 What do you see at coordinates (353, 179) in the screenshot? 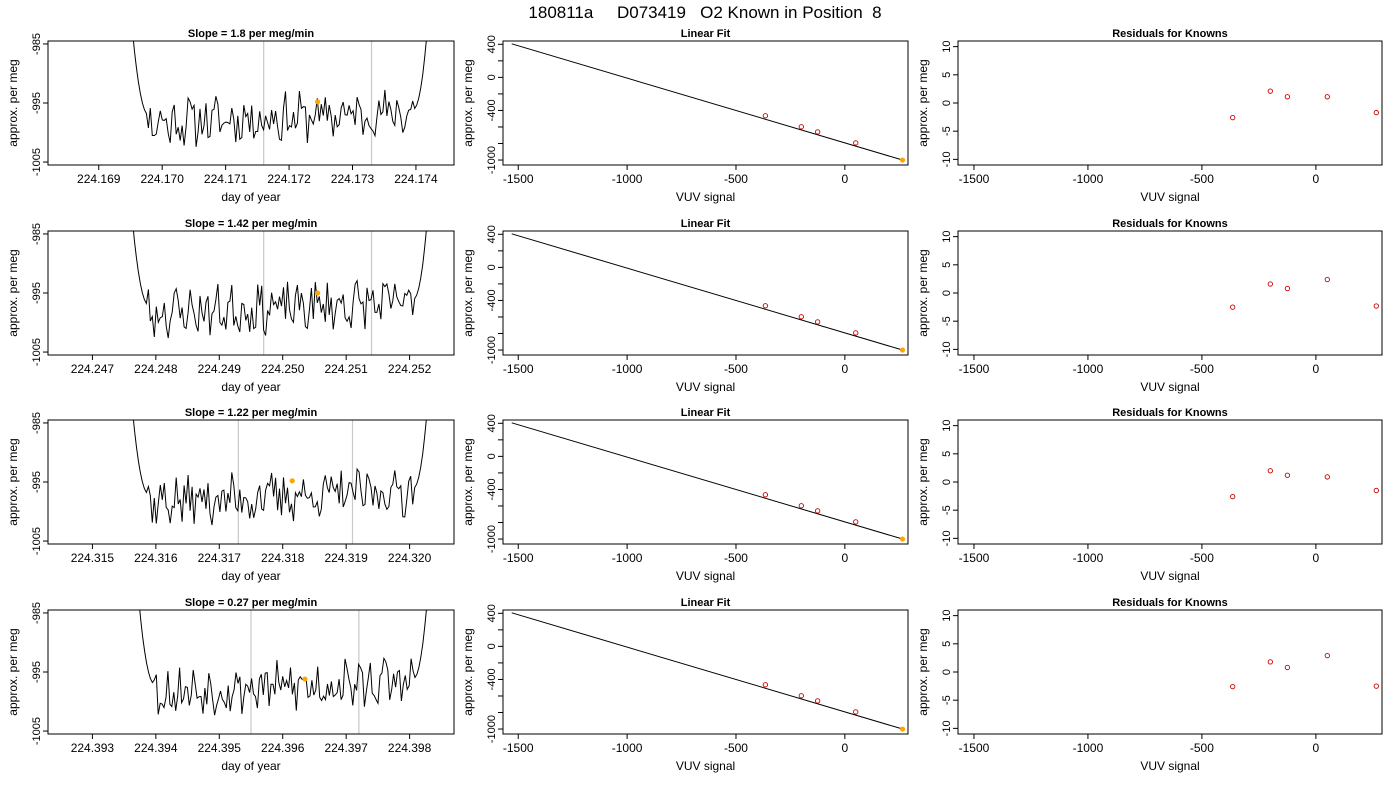
I see `x-tick-label: 224.173` at bounding box center [353, 179].